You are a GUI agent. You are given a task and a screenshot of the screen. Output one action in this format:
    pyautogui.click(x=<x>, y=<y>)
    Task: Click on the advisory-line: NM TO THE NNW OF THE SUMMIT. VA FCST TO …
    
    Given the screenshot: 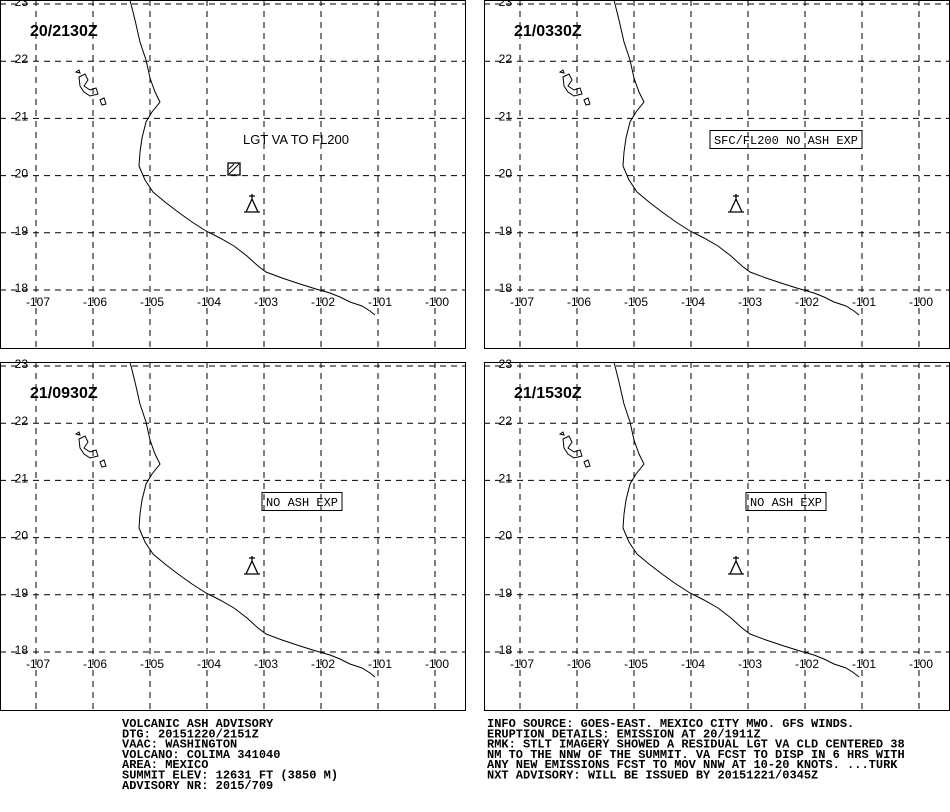 What is the action you would take?
    pyautogui.click(x=696, y=755)
    